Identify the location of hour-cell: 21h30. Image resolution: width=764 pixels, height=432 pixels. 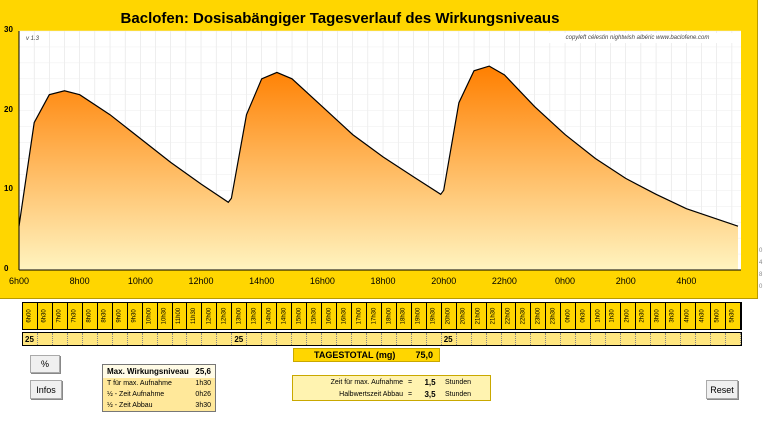
(494, 316).